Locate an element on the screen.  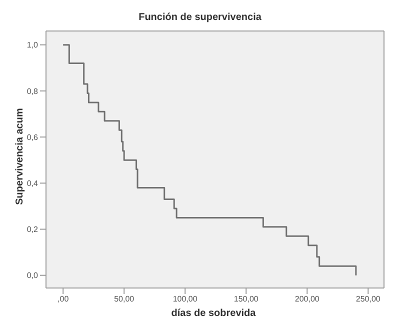
y-tick-label: 1,0 is located at coordinates (32, 45).